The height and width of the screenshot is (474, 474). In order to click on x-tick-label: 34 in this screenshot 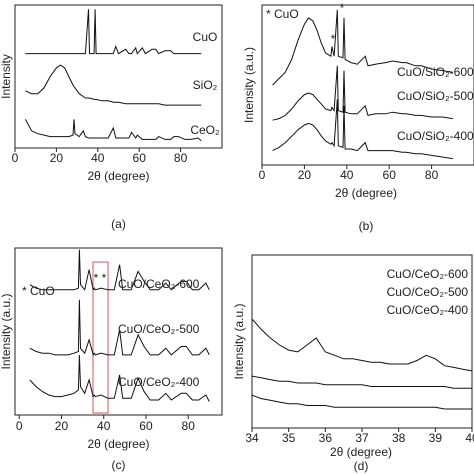, I will do `click(252, 438)`.